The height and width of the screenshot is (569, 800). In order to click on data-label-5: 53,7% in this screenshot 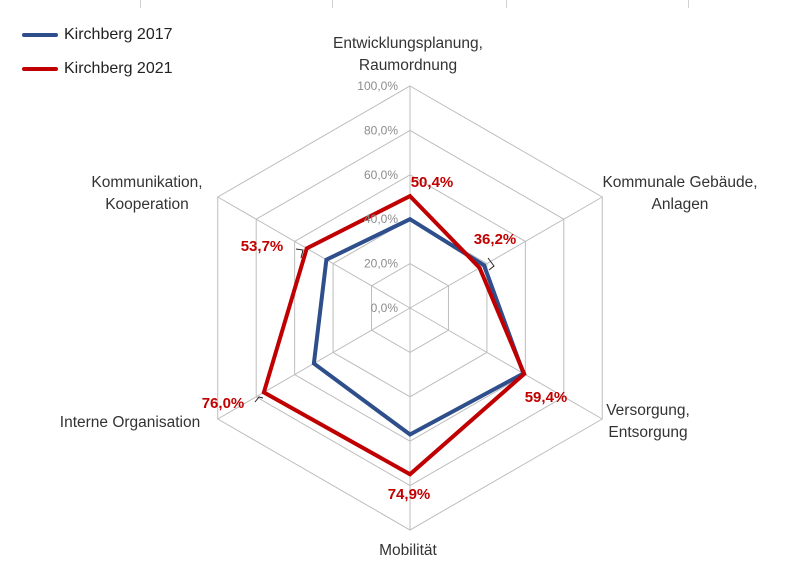, I will do `click(262, 246)`.